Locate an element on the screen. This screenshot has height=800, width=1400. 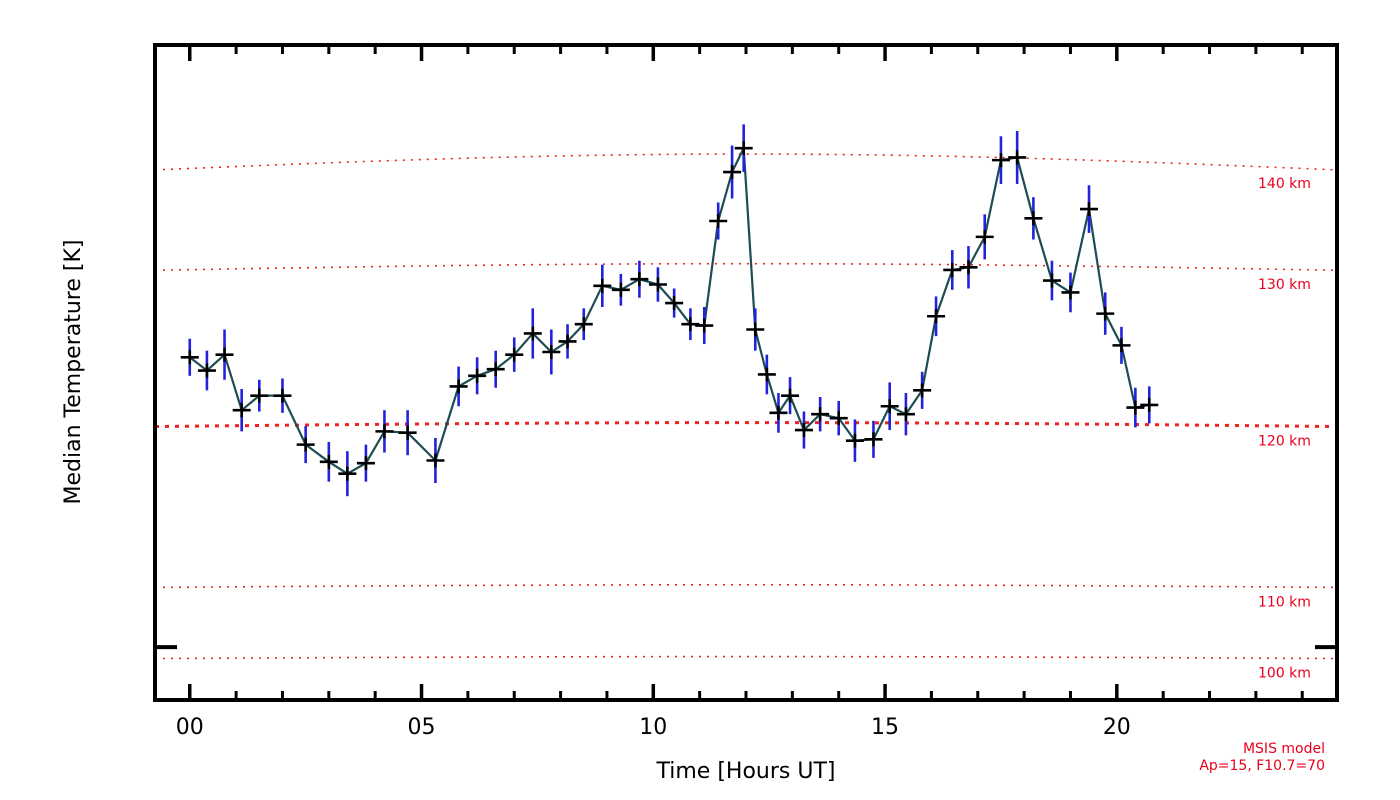
altitude-label-110-km: 110 km is located at coordinates (1284, 602).